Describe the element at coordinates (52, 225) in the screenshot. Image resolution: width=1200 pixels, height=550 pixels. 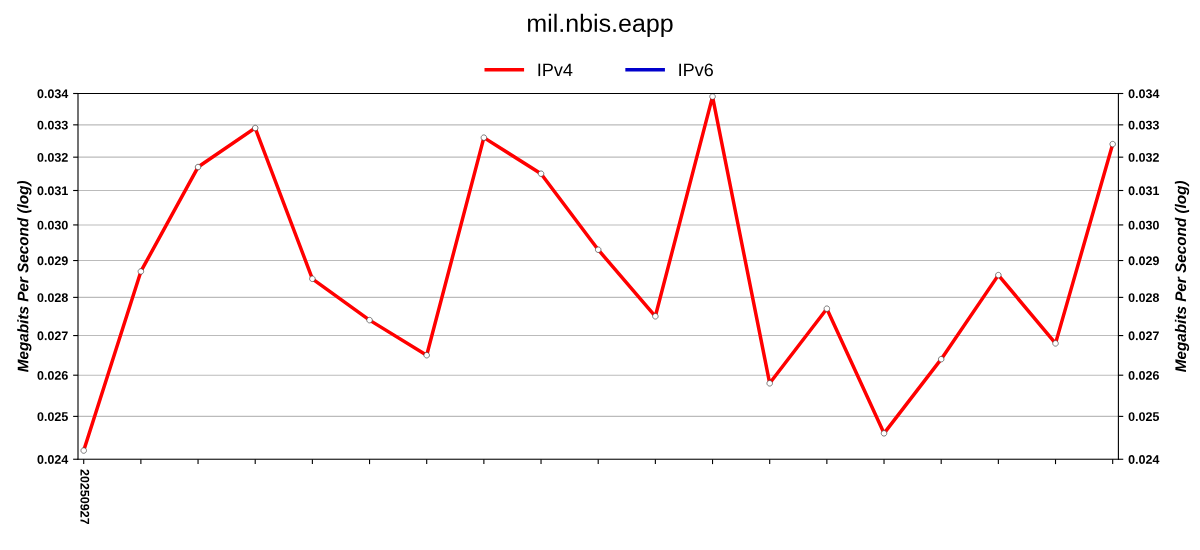
I see `y-tick-label: 0.030` at that location.